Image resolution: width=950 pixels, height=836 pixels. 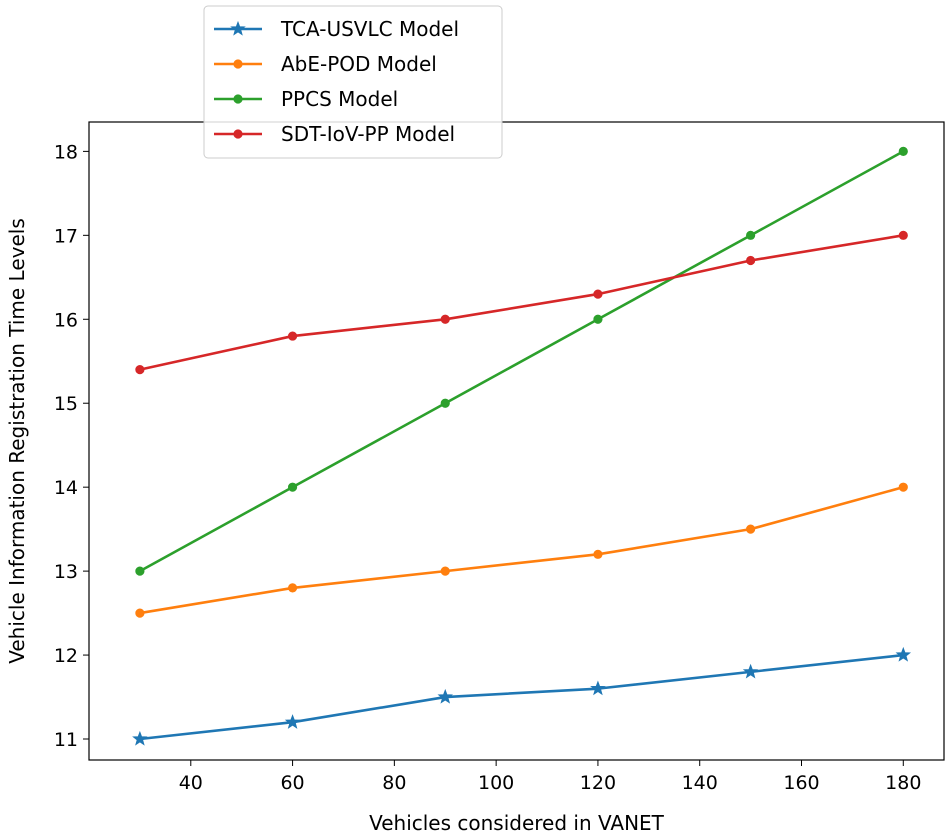 I want to click on legend-box, so click(x=353, y=82).